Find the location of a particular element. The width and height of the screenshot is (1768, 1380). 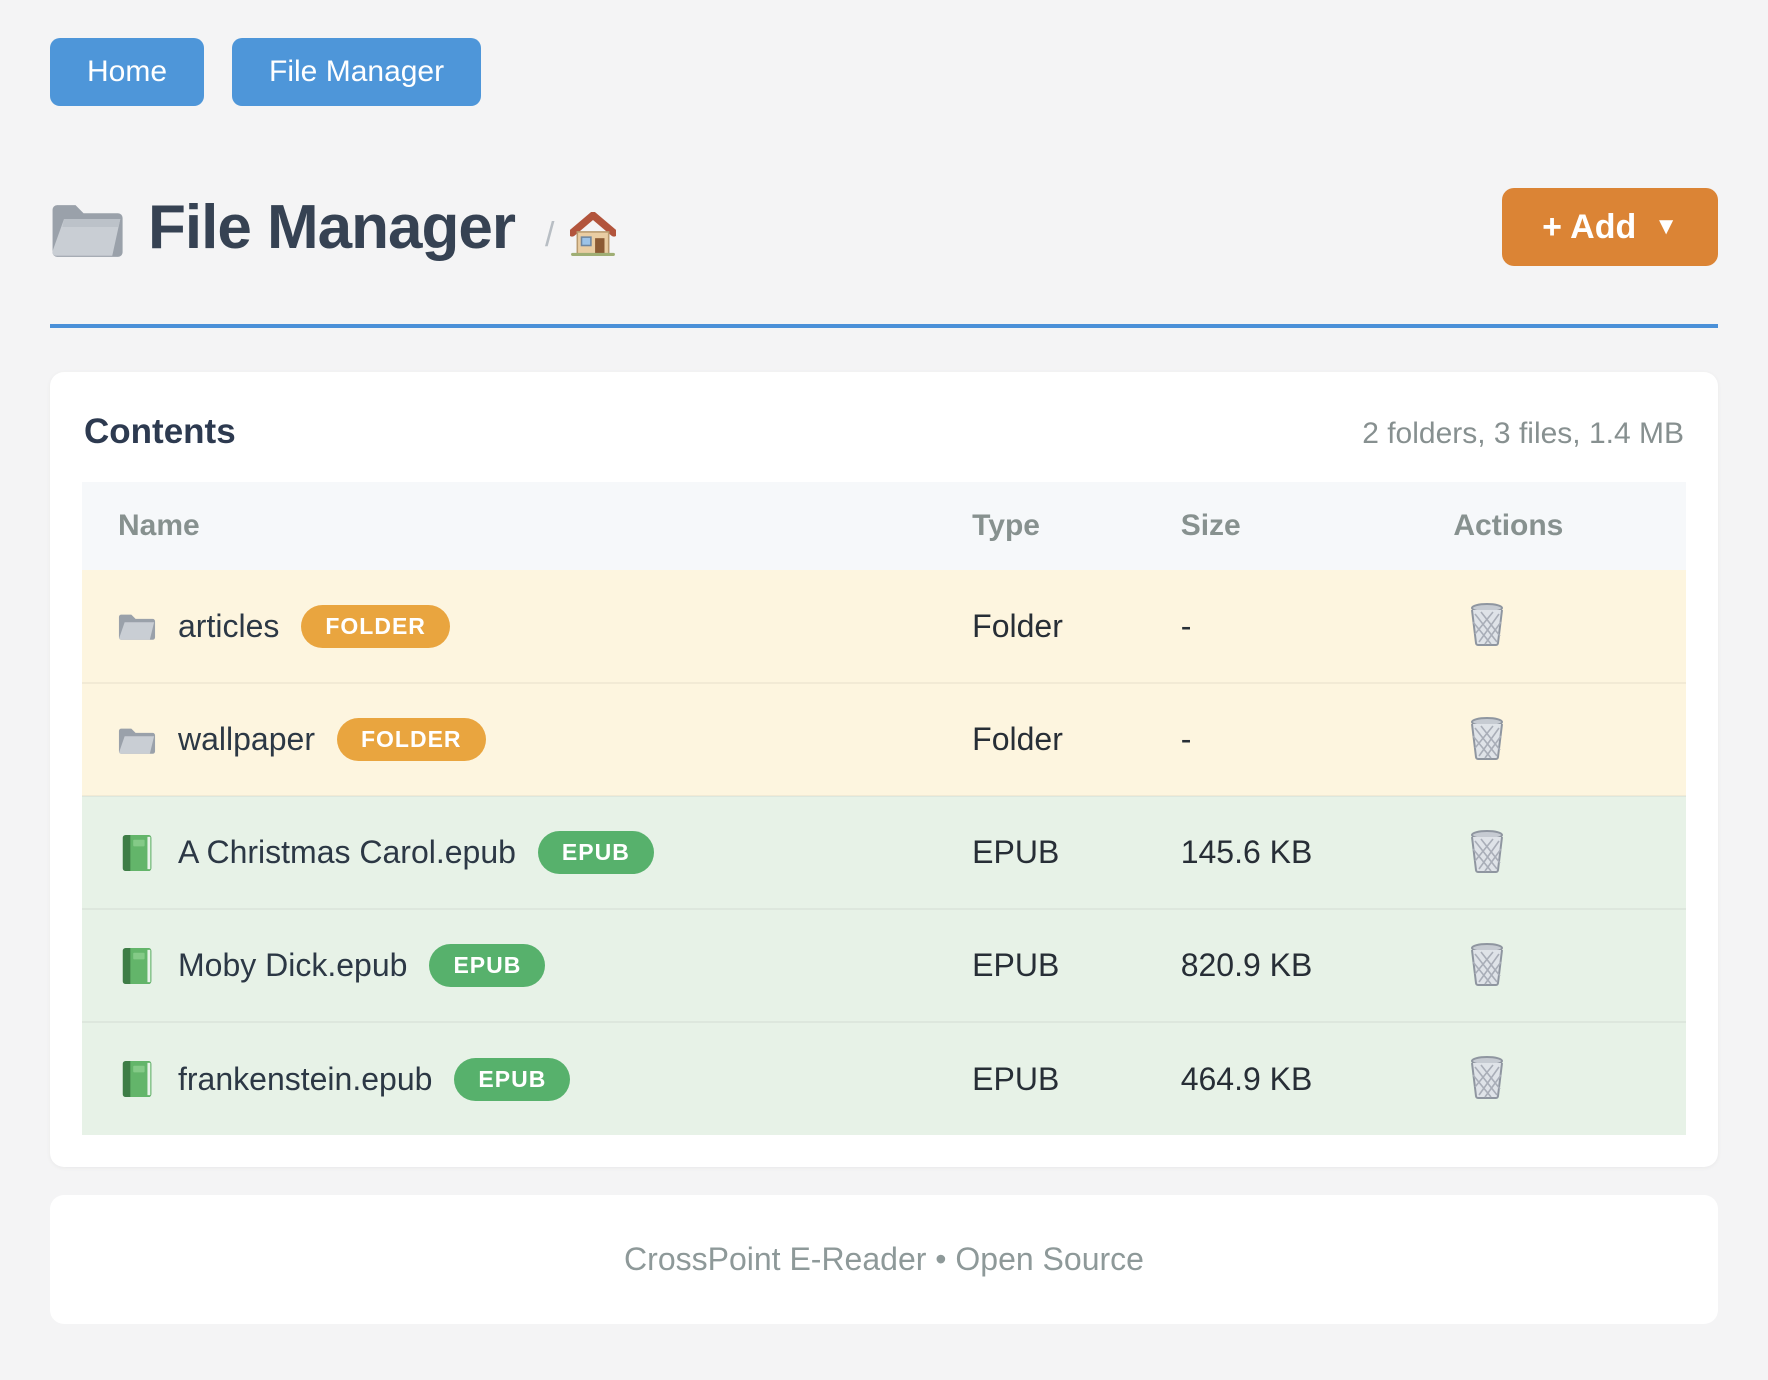

chevron-down-icon: ▼ is located at coordinates (1666, 226).